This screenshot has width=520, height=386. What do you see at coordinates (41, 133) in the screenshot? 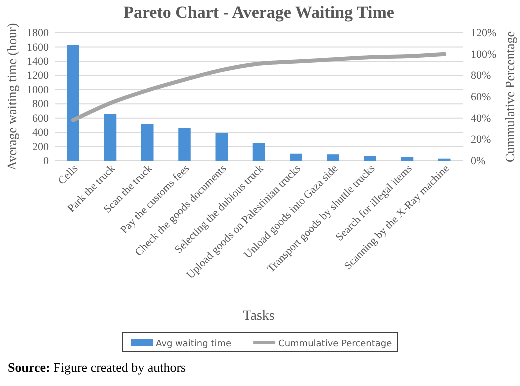
I see `y-tick-label: 400` at bounding box center [41, 133].